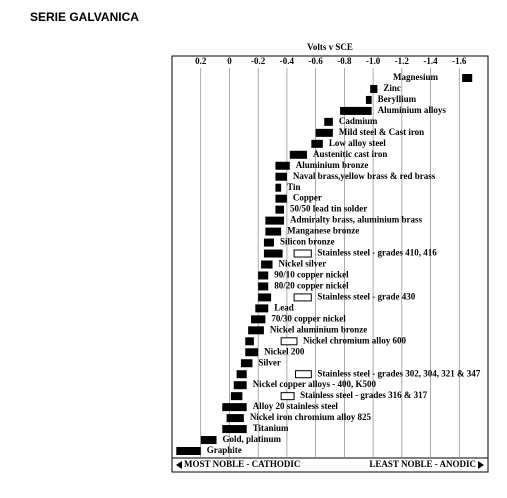 Image resolution: width=507 pixels, height=498 pixels. I want to click on material-label: Nickel iron chromium alloy 825, so click(311, 417).